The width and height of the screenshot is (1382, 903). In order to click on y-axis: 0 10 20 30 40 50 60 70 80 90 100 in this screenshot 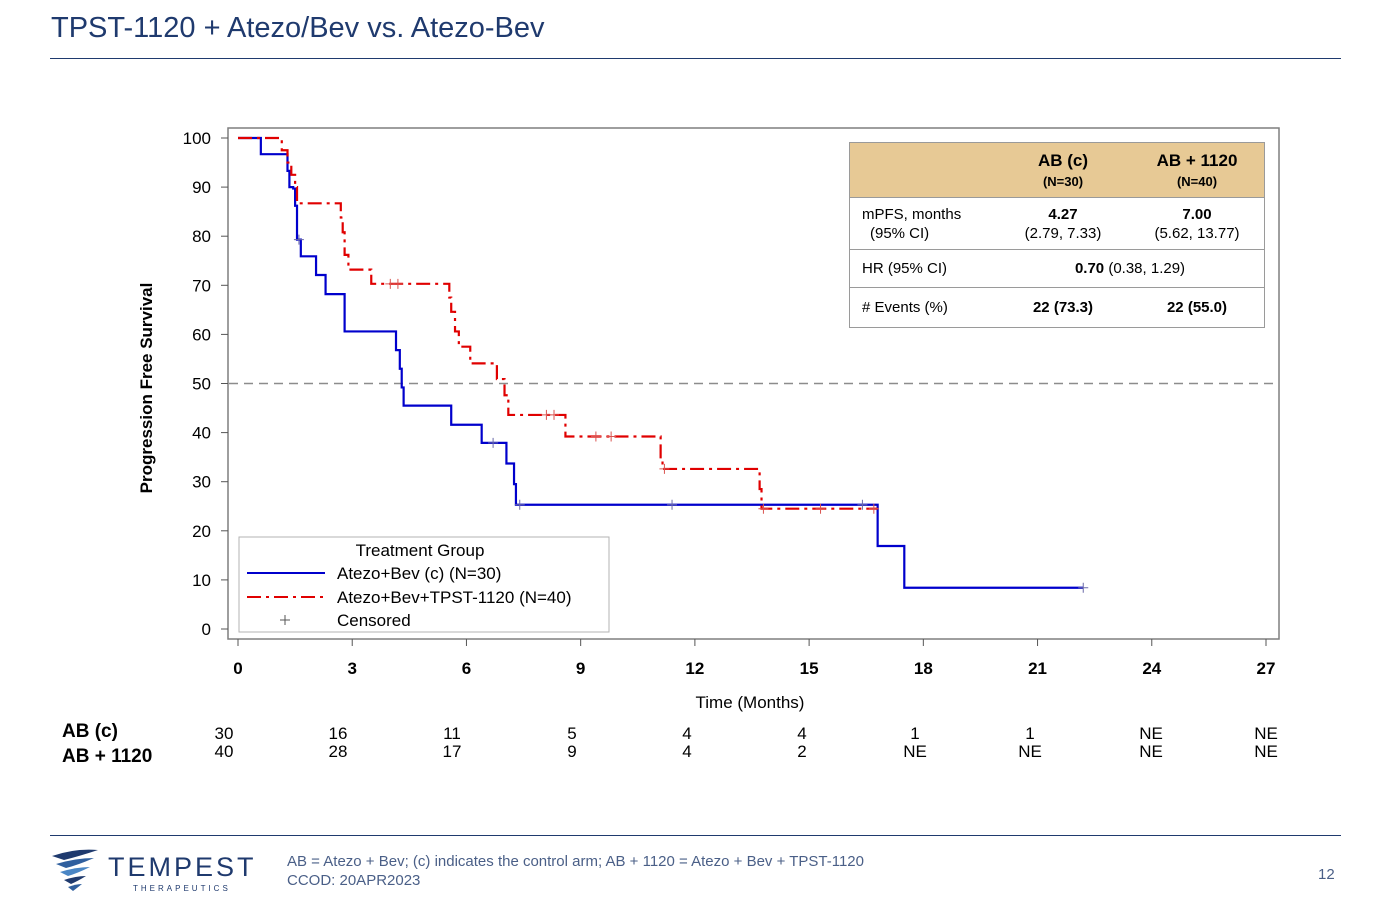, I will do `click(205, 384)`.